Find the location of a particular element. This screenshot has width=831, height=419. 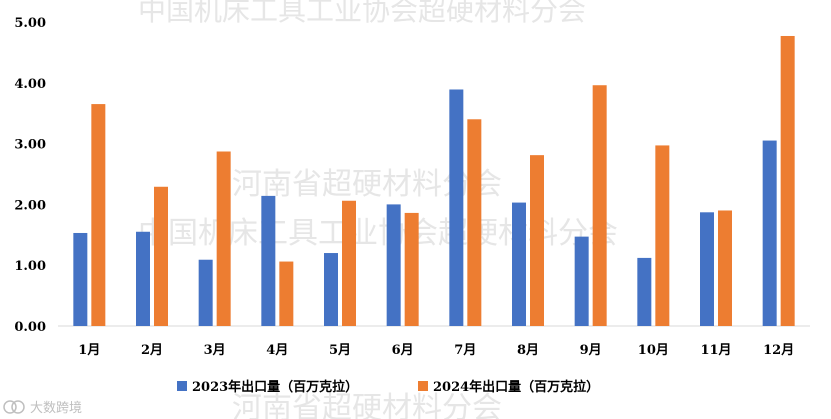

y-tick-label: 0.00 is located at coordinates (30, 327).